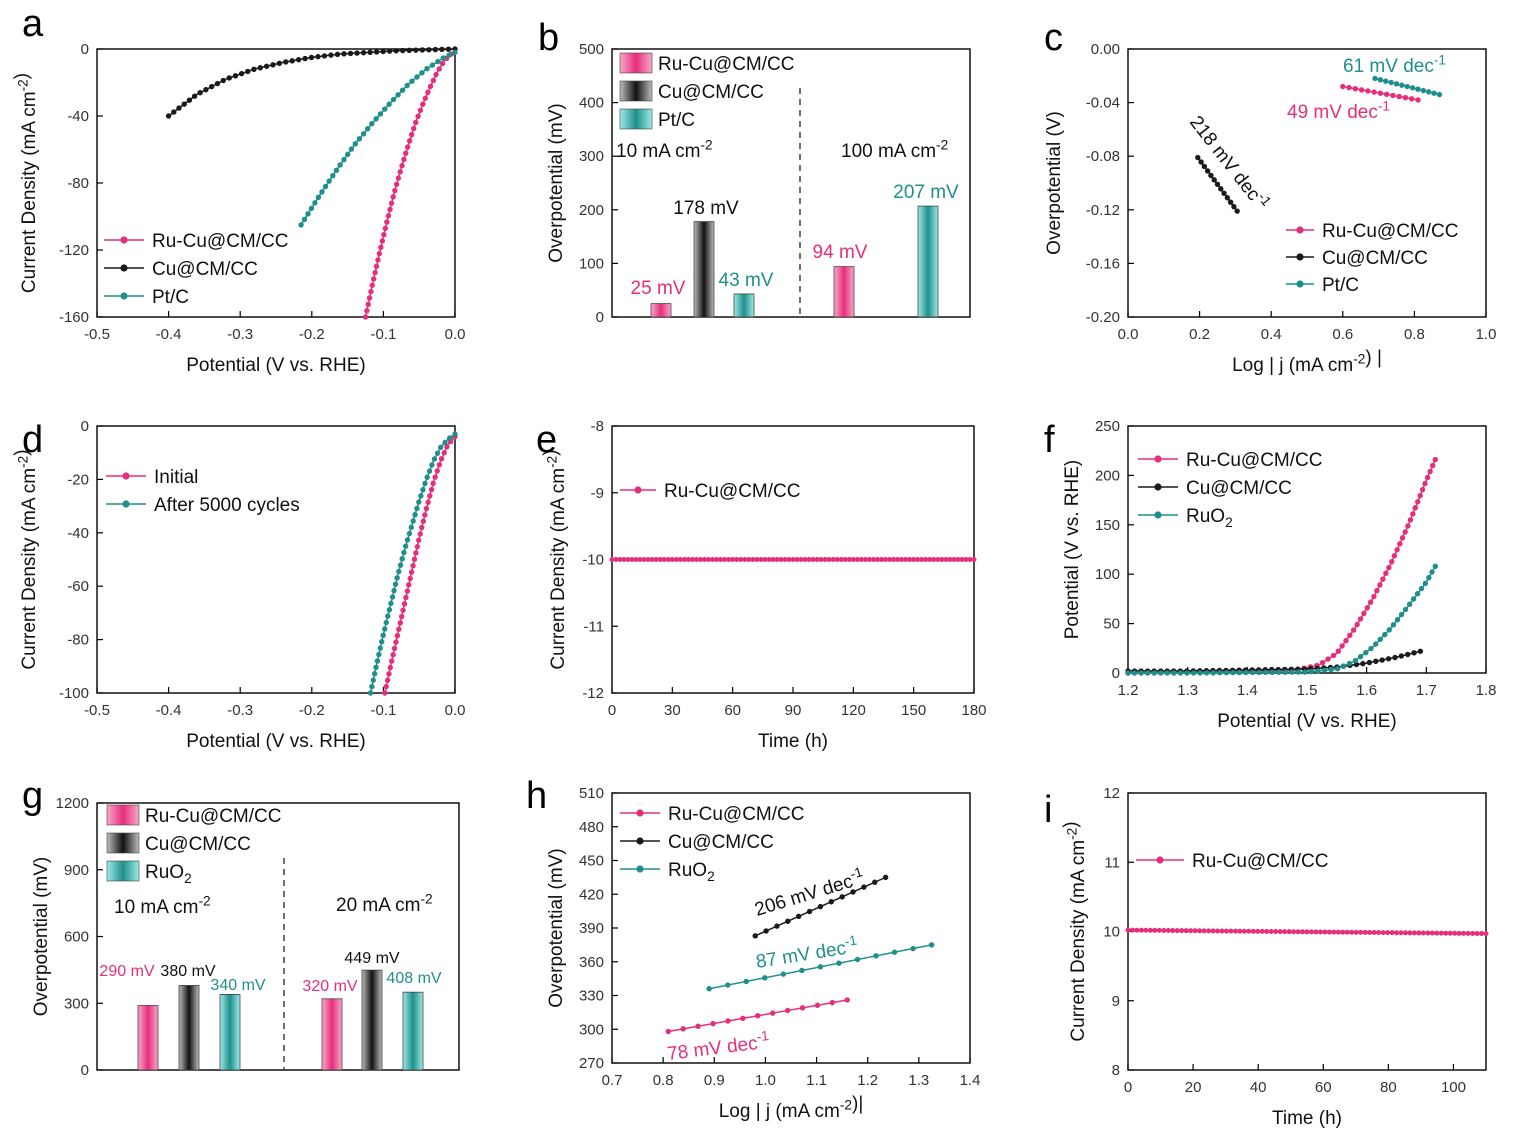 Image resolution: width=1522 pixels, height=1136 pixels. What do you see at coordinates (591, 962) in the screenshot?
I see `y-tick-label: 360` at bounding box center [591, 962].